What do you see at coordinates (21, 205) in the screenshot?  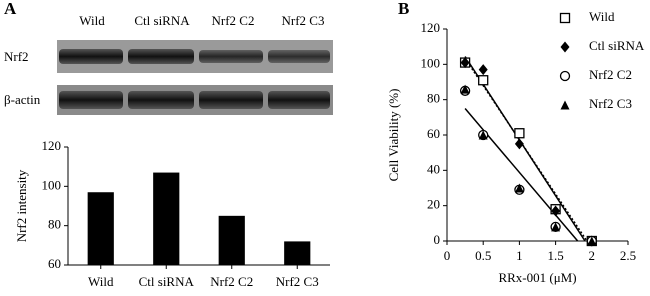 I see `y-axis-title: Nrf2 intensity` at bounding box center [21, 205].